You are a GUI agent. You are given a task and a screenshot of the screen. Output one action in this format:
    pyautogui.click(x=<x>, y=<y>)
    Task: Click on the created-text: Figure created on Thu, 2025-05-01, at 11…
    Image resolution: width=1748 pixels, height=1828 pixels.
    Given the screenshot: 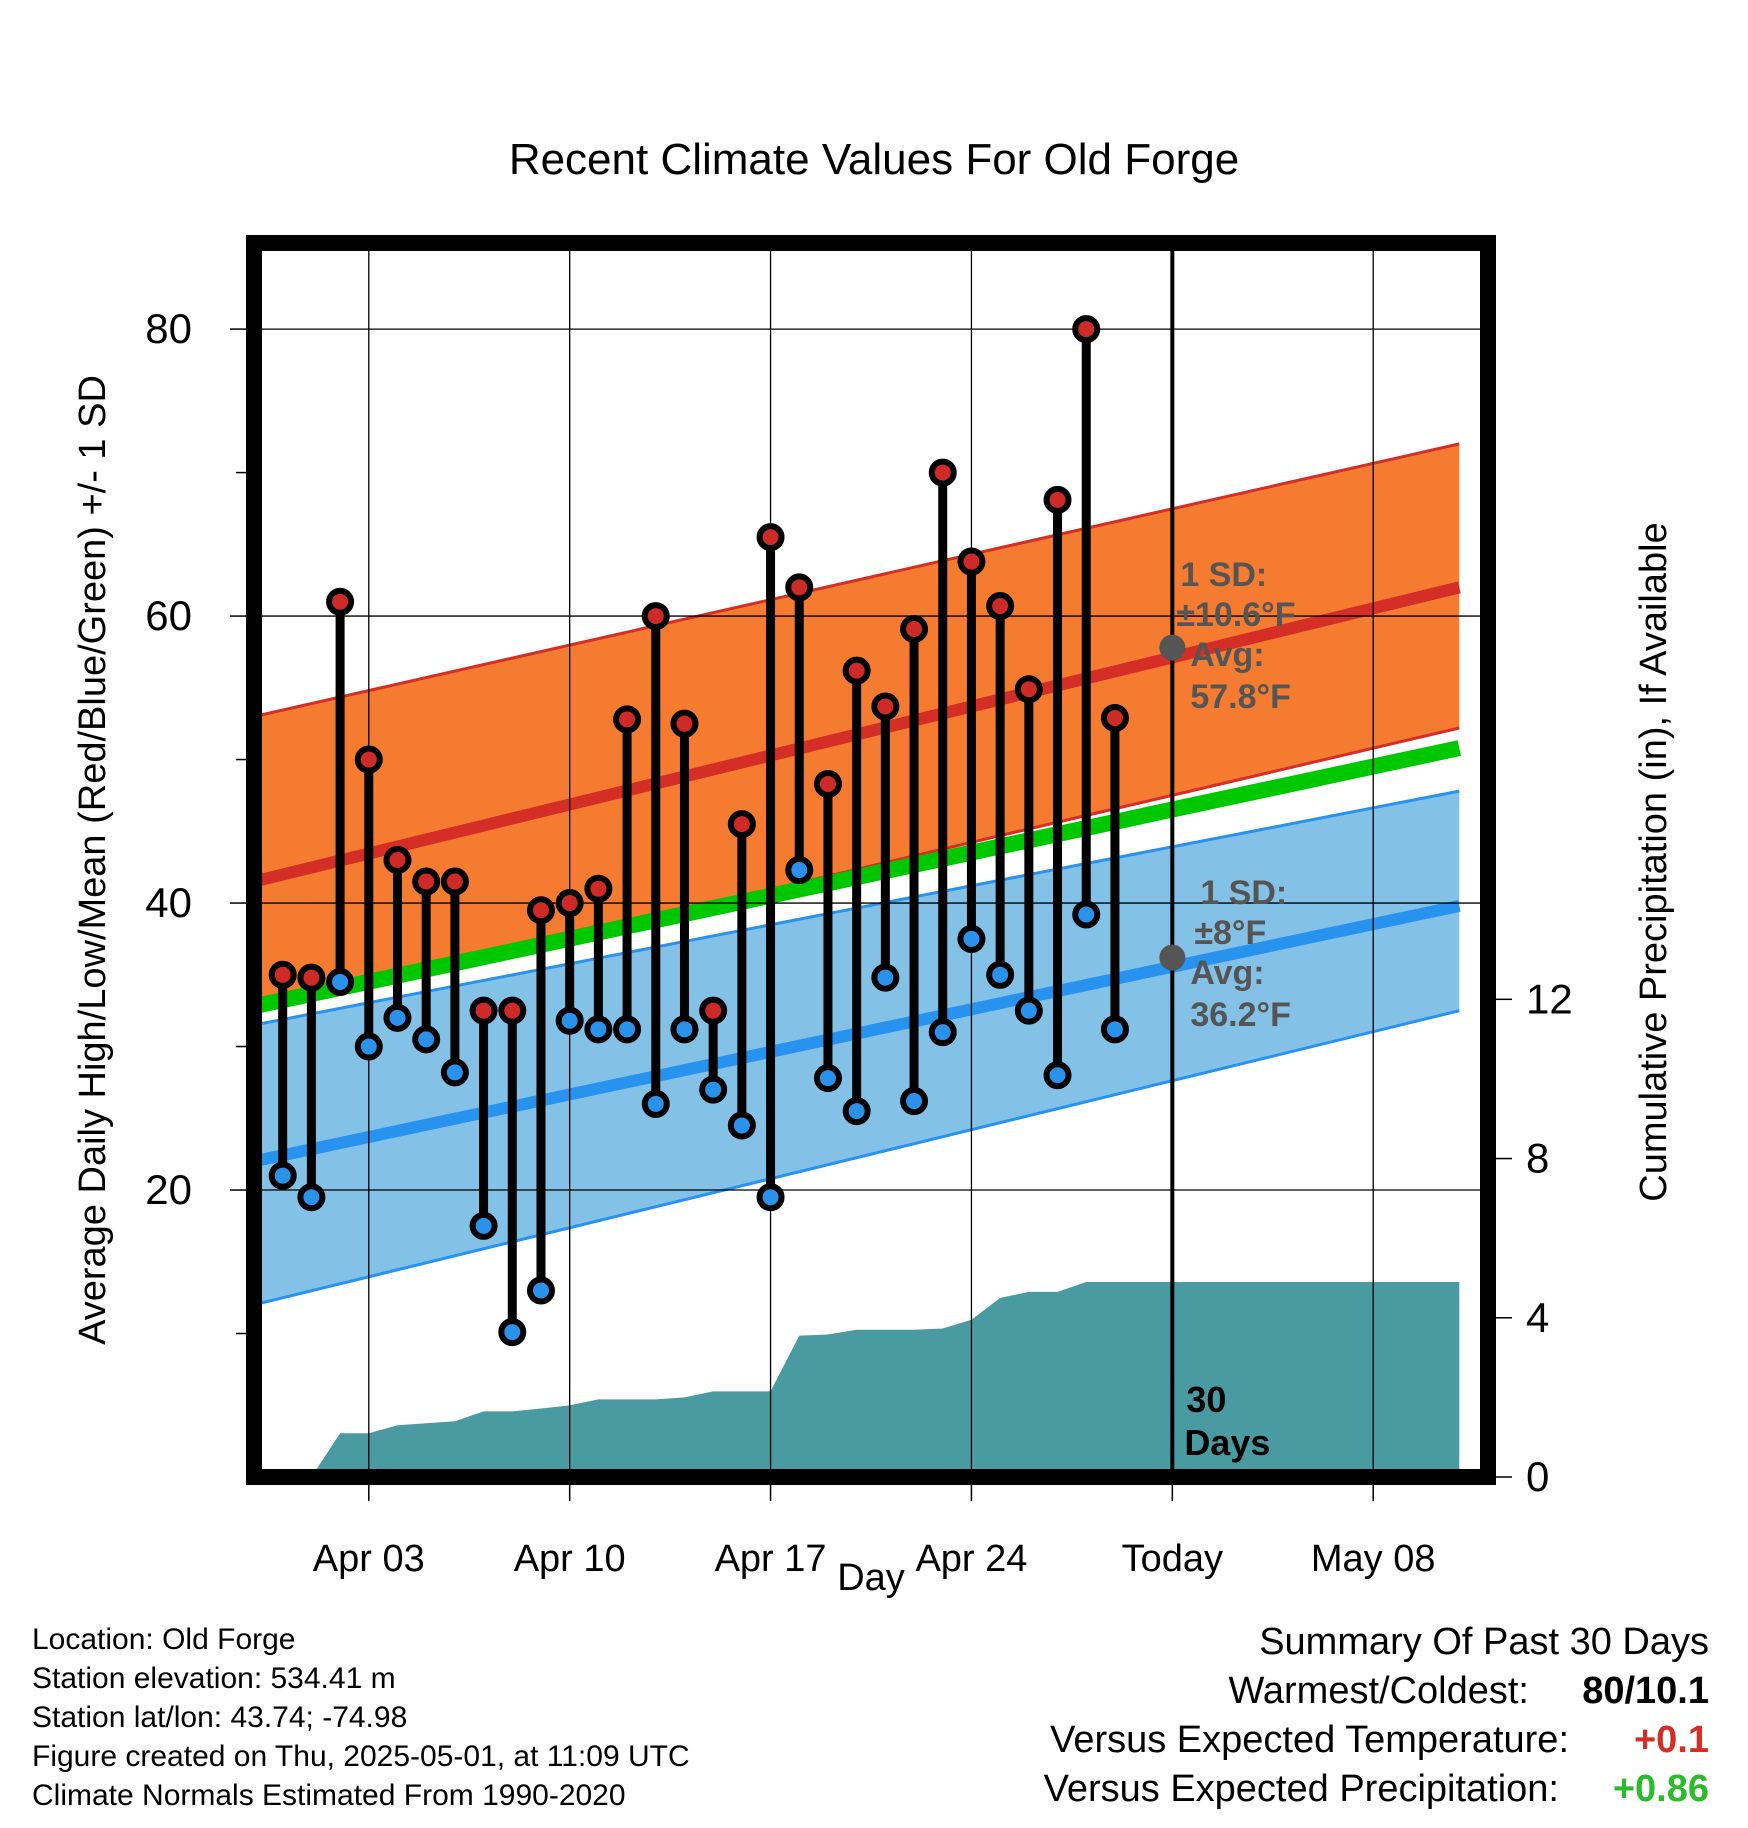 What is the action you would take?
    pyautogui.click(x=361, y=1756)
    